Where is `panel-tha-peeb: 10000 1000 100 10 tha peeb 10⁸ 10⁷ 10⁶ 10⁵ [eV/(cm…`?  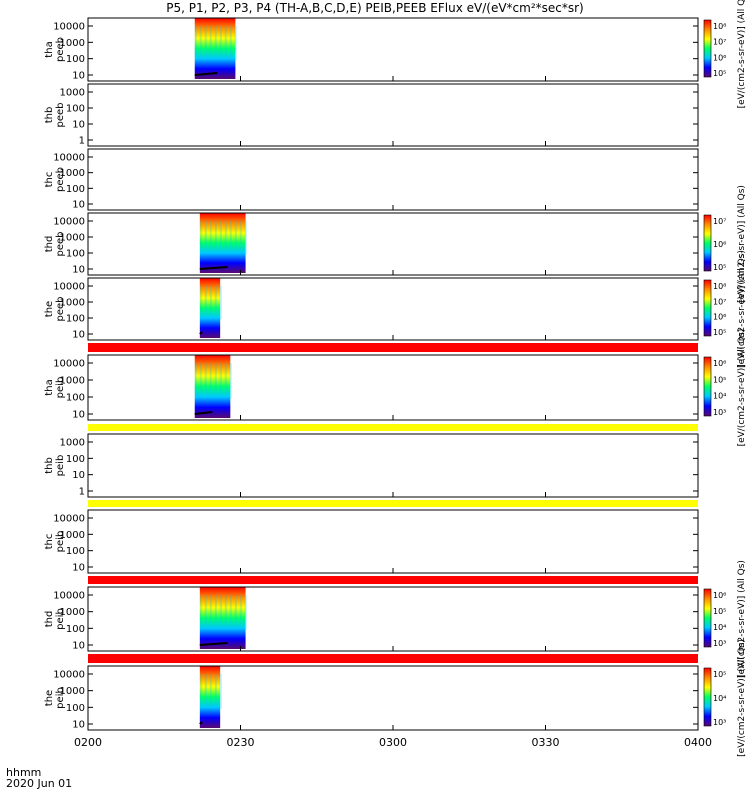 panel-tha-peeb: 10000 1000 100 10 tha peeb 10⁸ 10⁷ 10⁶ 10⁵ [eV/(cm… is located at coordinates (395, 54).